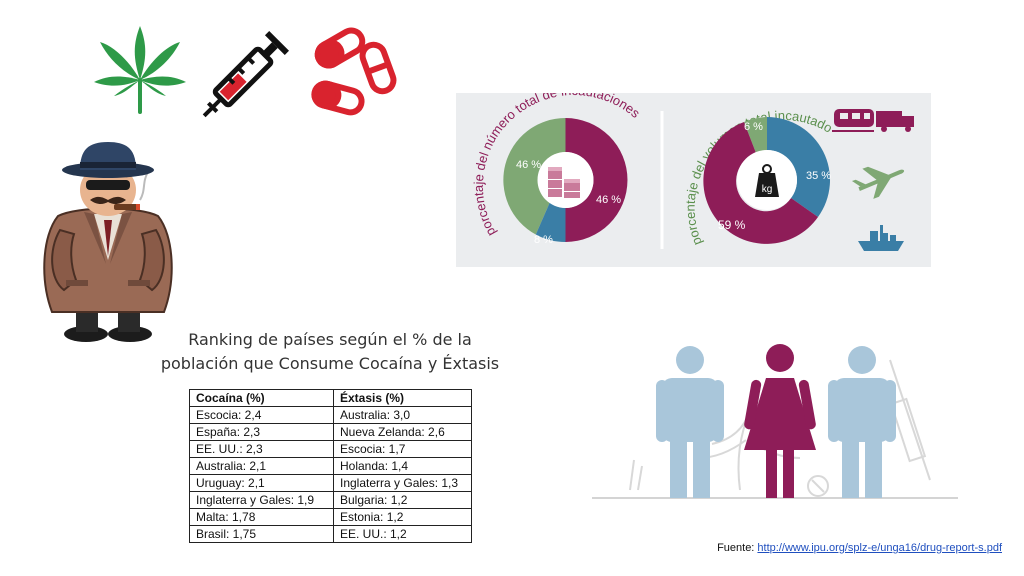 The image size is (1024, 576). What do you see at coordinates (596, 180) in the screenshot?
I see `left-donut-purple-segment` at bounding box center [596, 180].